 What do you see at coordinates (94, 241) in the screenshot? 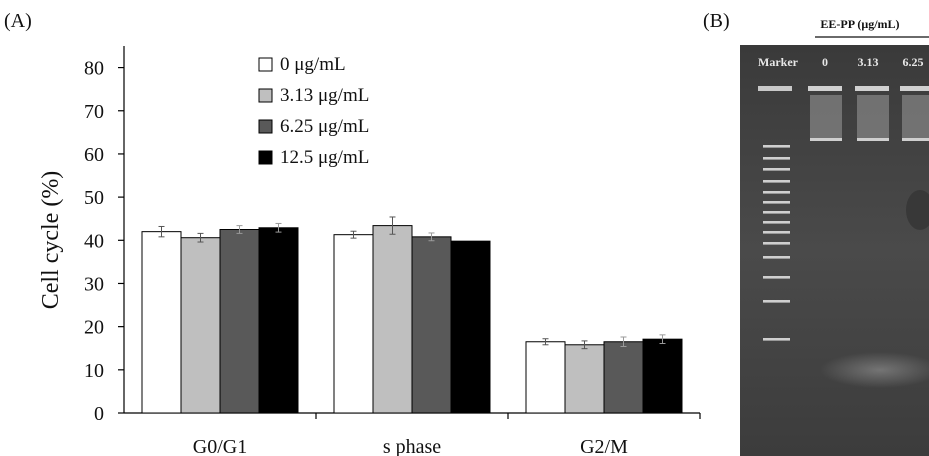
I see `y-tick-label: 40` at bounding box center [94, 241].